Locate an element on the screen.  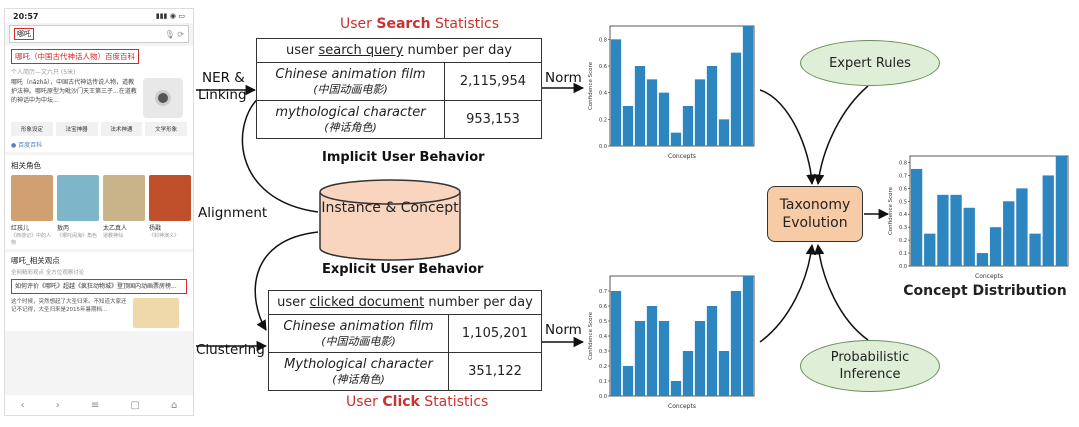
character-item: 红孩儿 《西游记》中的人物 is located at coordinates (32, 210).